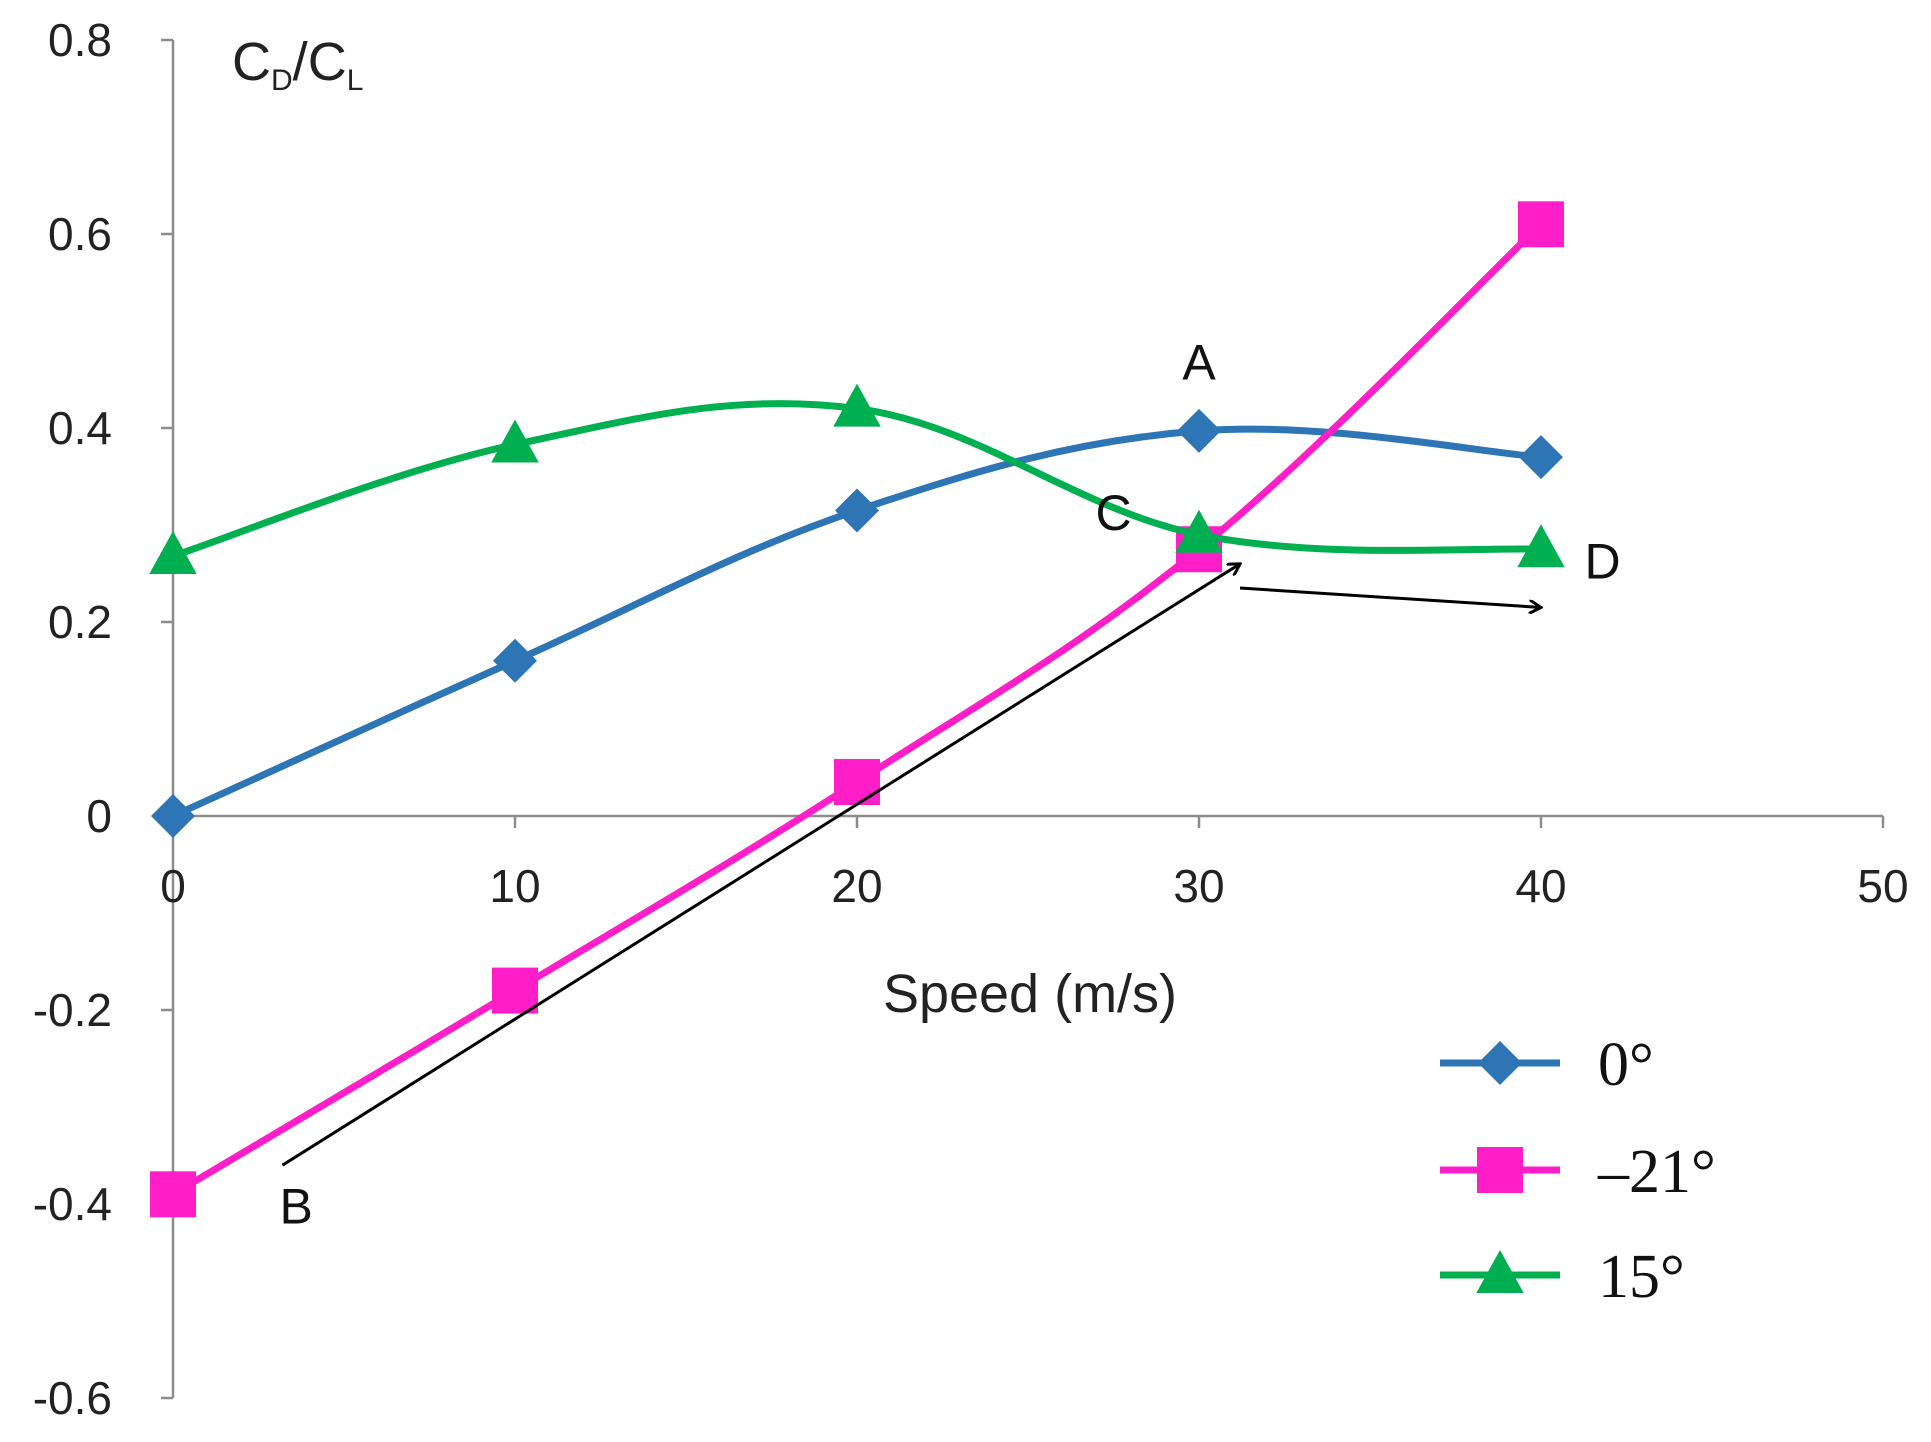 The width and height of the screenshot is (1931, 1442). Describe the element at coordinates (72, 1010) in the screenshot. I see `y-tick-label: -0.2` at that location.